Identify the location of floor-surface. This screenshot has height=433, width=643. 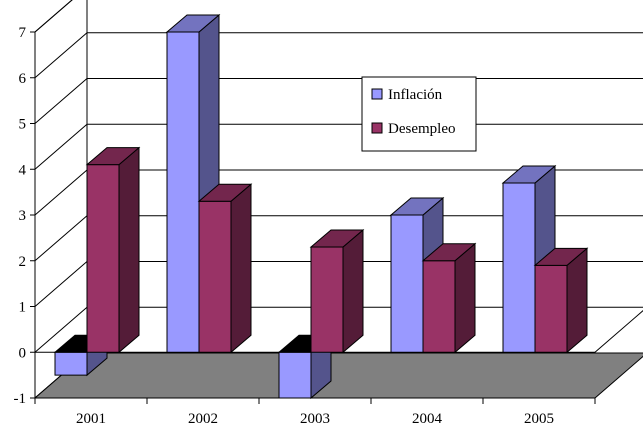
(338, 375).